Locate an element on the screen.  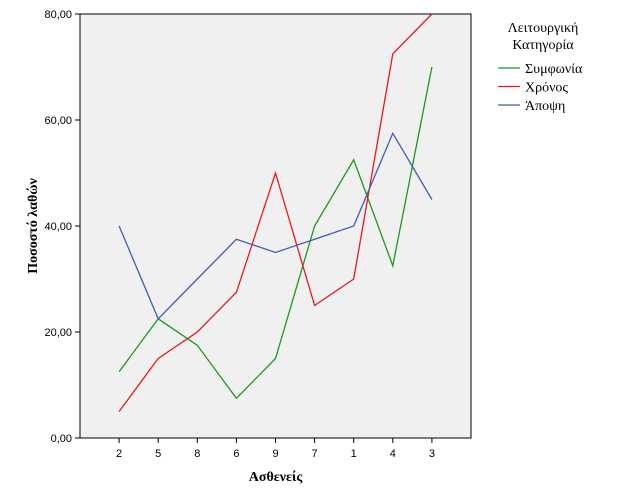
y-tick-label: 80,00 is located at coordinates (58, 15).